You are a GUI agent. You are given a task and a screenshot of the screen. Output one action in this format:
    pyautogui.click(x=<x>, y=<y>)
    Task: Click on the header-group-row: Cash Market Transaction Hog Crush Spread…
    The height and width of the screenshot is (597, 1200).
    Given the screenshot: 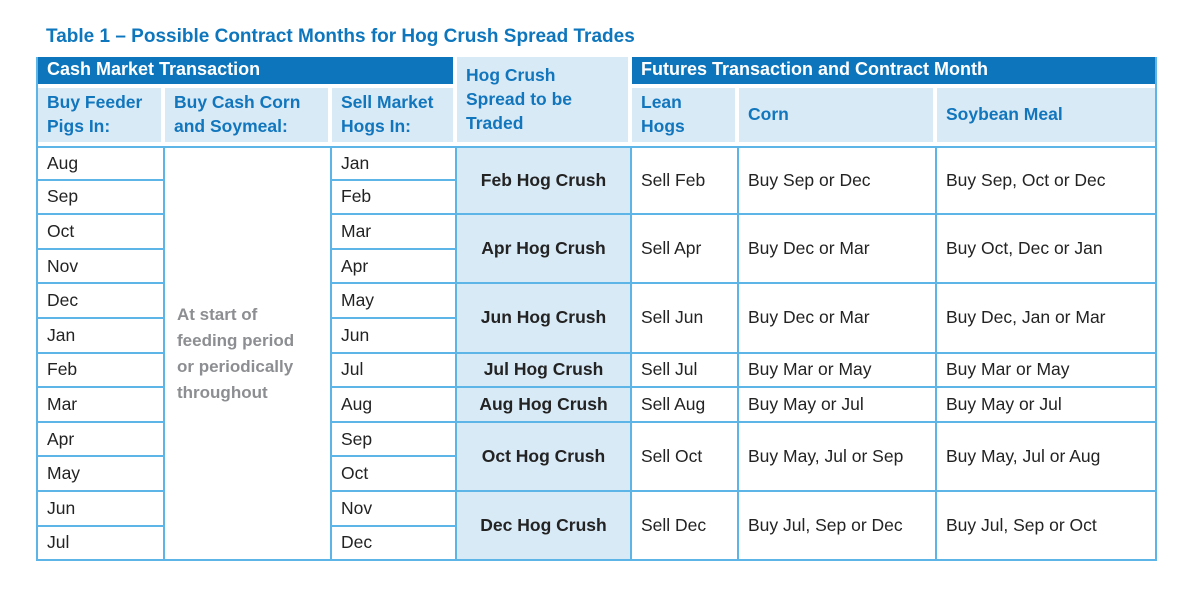 What is the action you would take?
    pyautogui.click(x=597, y=101)
    